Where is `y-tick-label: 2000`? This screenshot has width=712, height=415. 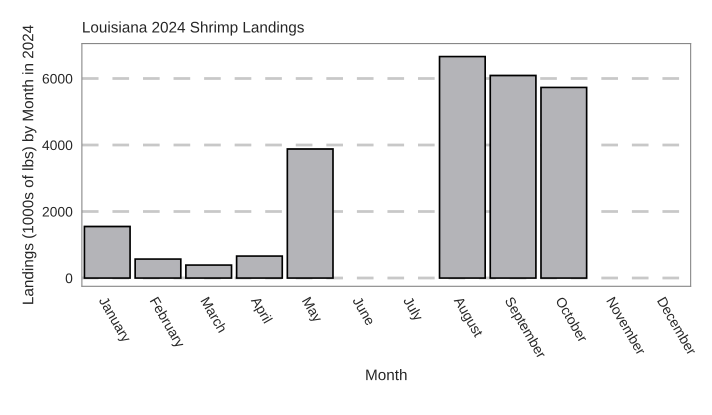
y-tick-label: 2000 is located at coordinates (57, 211).